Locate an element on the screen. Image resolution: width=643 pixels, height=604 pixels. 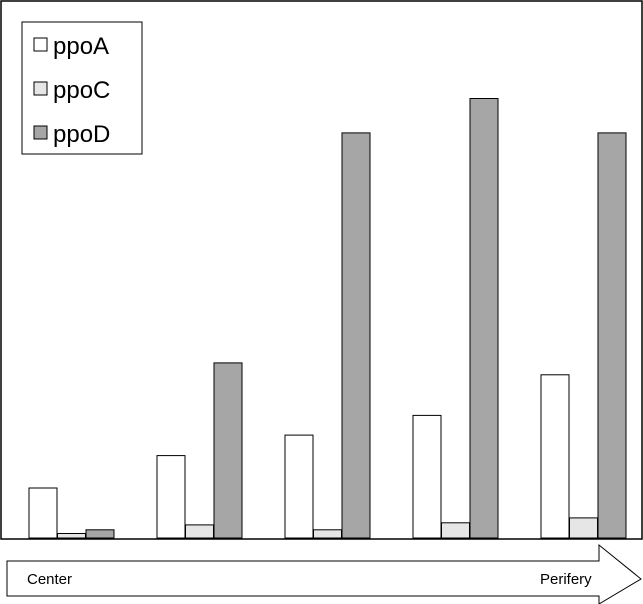
arrow-shape is located at coordinates (324, 573).